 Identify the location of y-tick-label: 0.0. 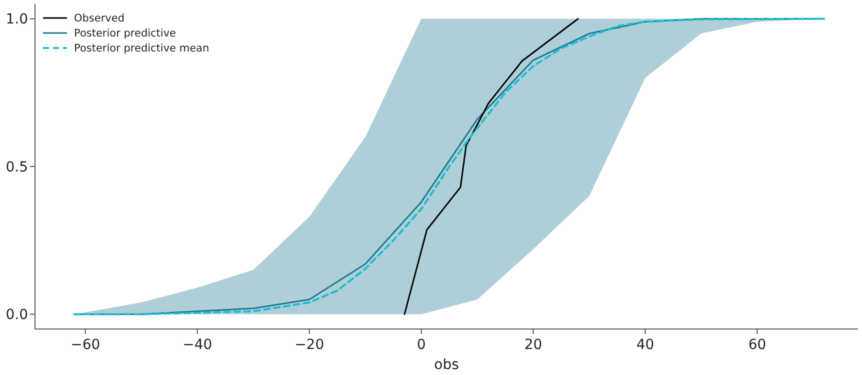
(17, 315).